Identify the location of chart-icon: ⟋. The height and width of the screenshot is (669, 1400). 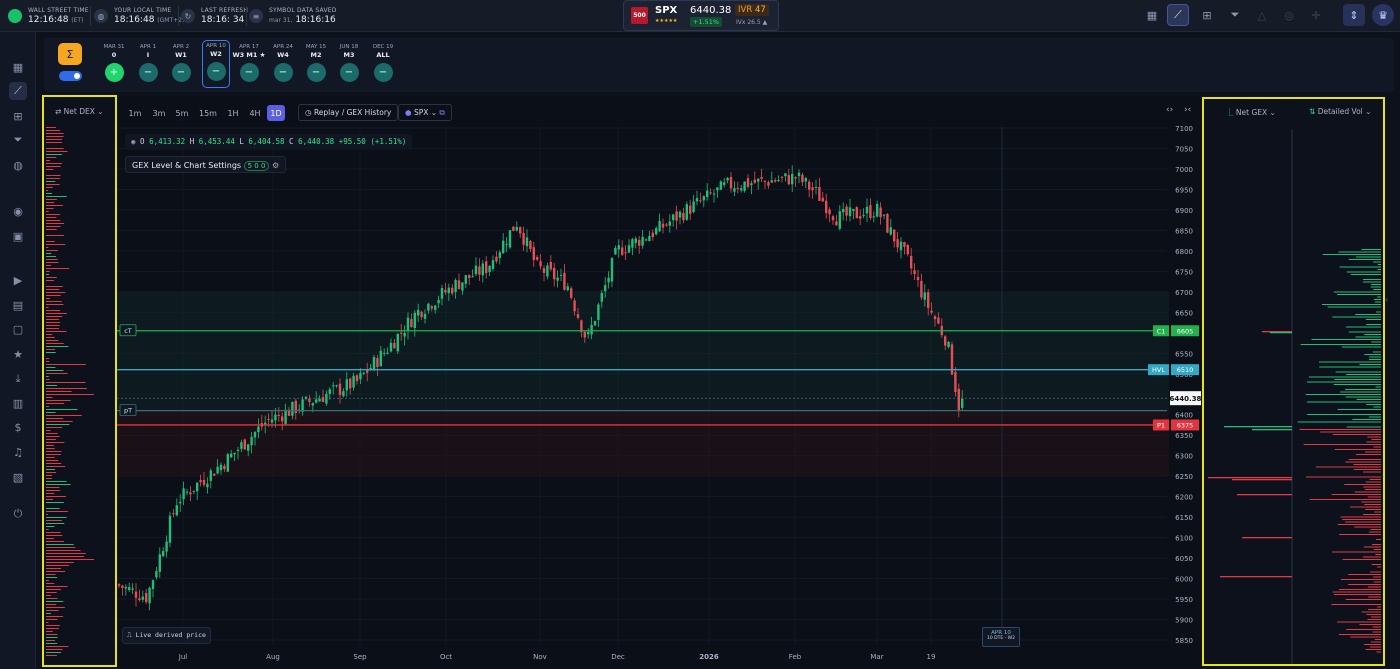
(18, 91).